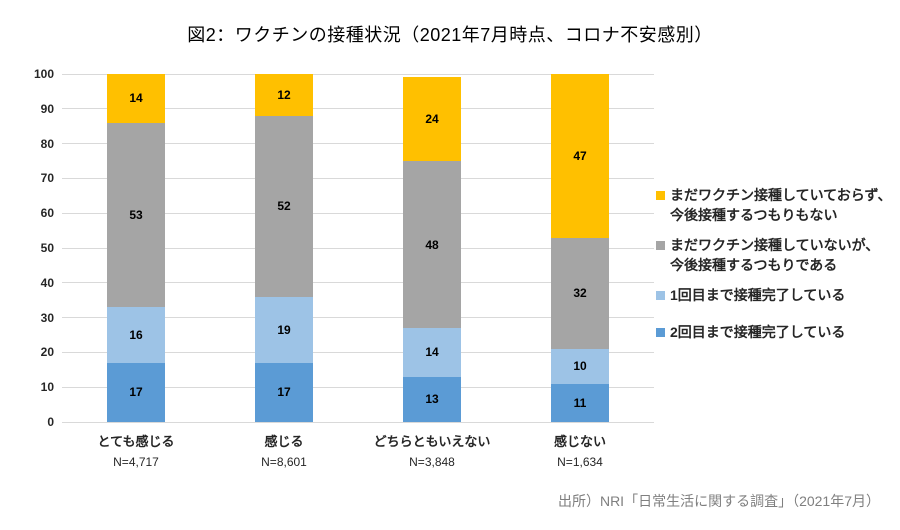 The width and height of the screenshot is (900, 530). I want to click on y-axis-tick-label: 0, so click(50, 422).